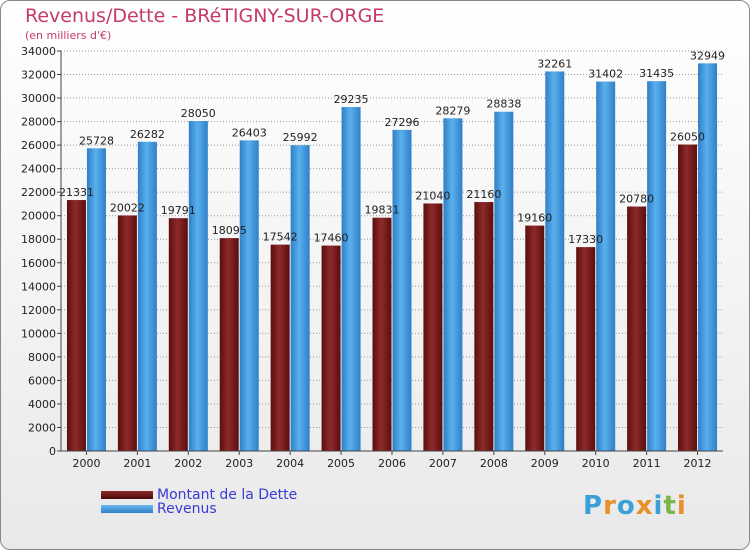 The width and height of the screenshot is (750, 550). What do you see at coordinates (300, 137) in the screenshot?
I see `data-label-revenus: 25992` at bounding box center [300, 137].